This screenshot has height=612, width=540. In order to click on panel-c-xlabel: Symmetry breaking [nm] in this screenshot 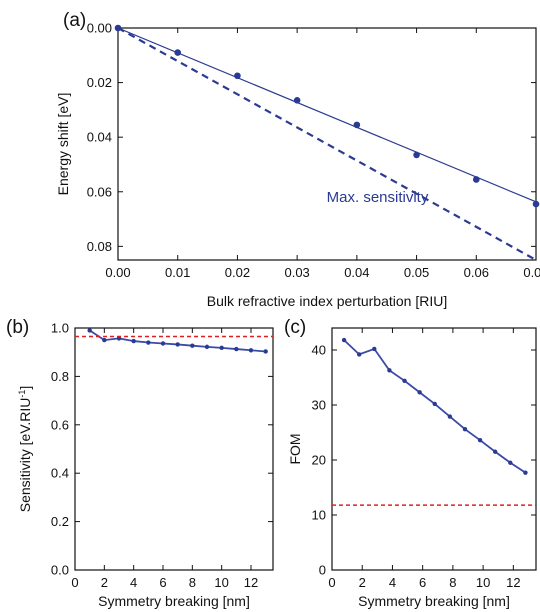, I will do `click(434, 601)`.